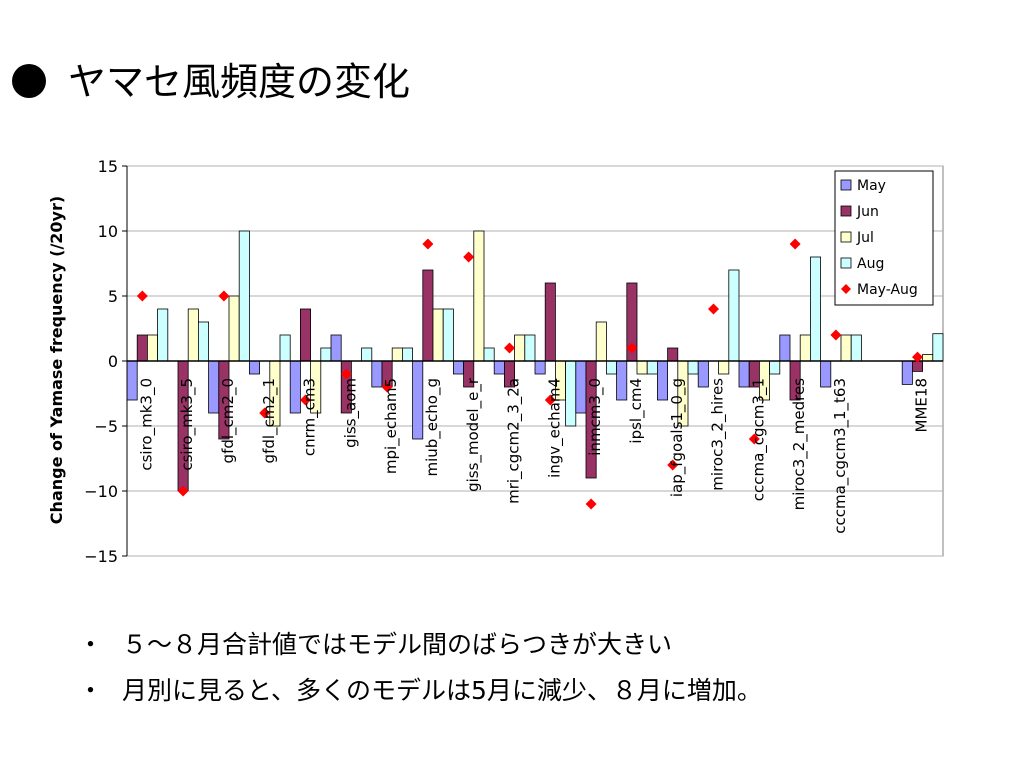 The image size is (1024, 768). What do you see at coordinates (870, 264) in the screenshot?
I see `legend-label: Aug` at bounding box center [870, 264].